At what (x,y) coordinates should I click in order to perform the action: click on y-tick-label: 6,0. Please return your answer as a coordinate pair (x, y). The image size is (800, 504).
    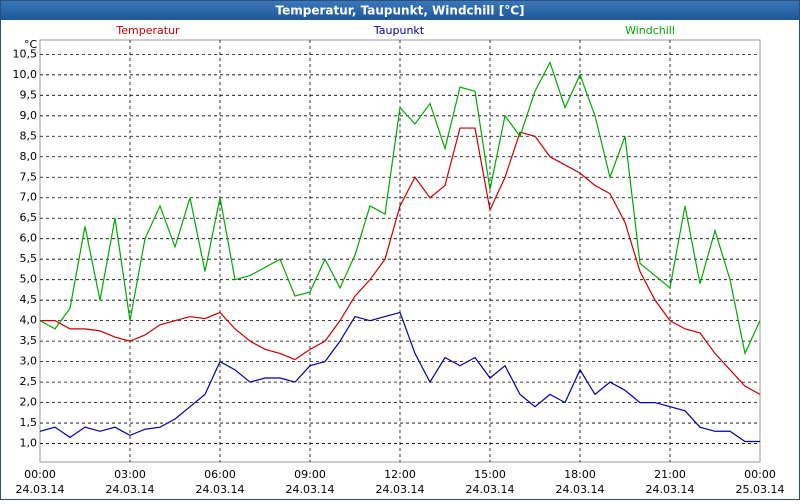
    Looking at the image, I should click on (29, 238).